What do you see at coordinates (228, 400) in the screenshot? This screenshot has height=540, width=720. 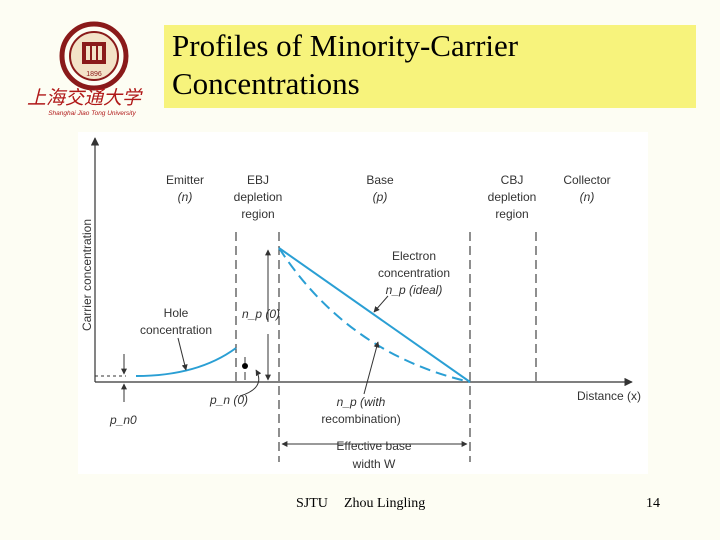 I see `pn0-label: p_n (0)` at bounding box center [228, 400].